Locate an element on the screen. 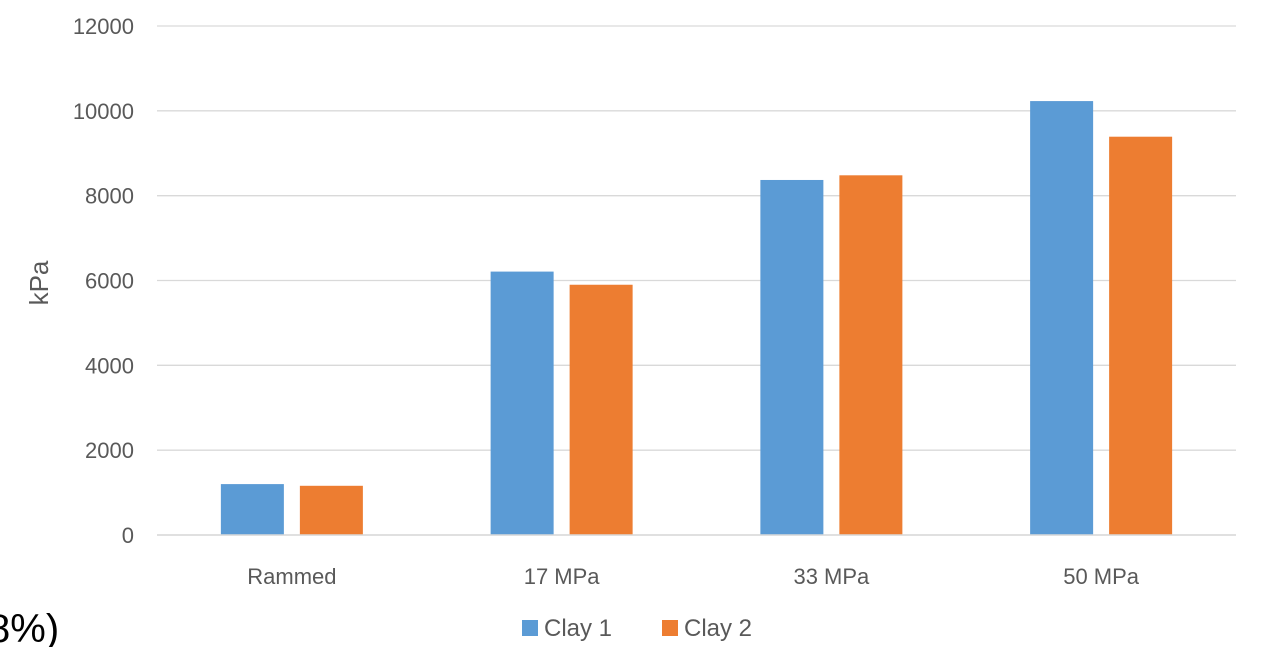 The height and width of the screenshot is (647, 1268). x-tick-label-3: 33 MPa is located at coordinates (831, 576).